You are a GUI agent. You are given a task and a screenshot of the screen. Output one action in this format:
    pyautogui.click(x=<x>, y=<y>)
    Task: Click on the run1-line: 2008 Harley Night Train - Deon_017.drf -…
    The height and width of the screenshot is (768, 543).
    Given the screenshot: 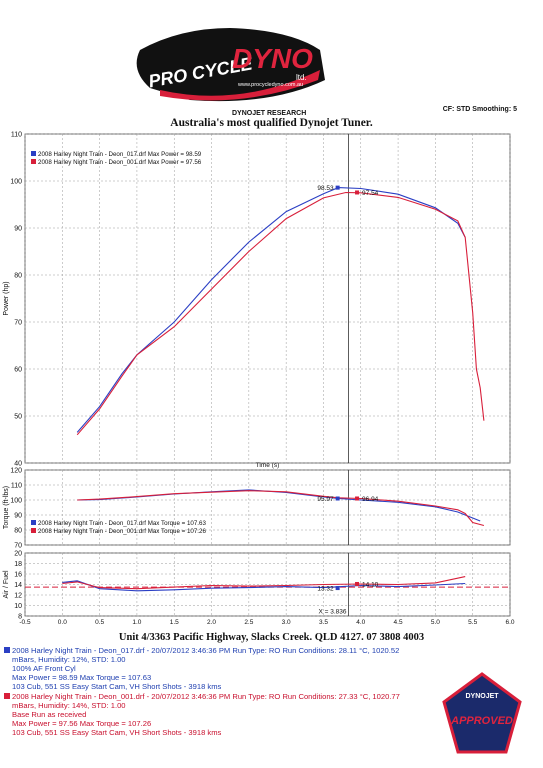 What is the action you would take?
    pyautogui.click(x=206, y=650)
    